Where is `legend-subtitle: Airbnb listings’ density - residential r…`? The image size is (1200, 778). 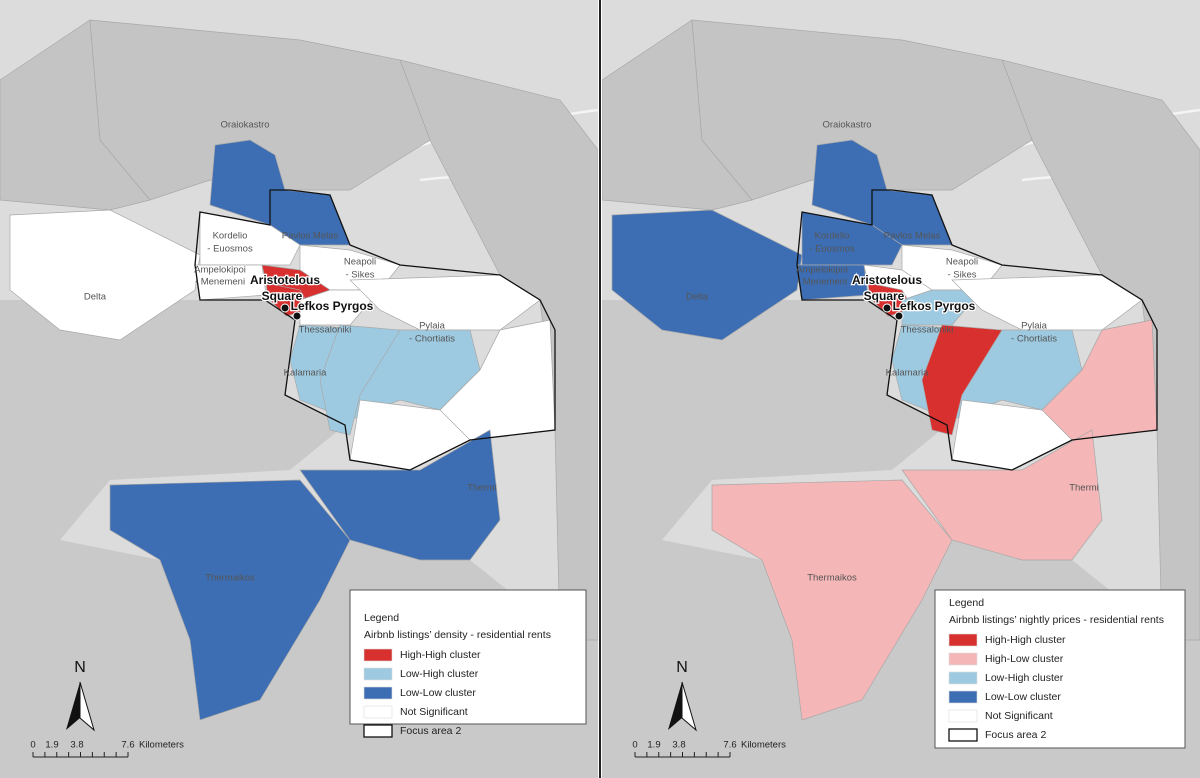 legend-subtitle: Airbnb listings’ density - residential r… is located at coordinates (457, 635).